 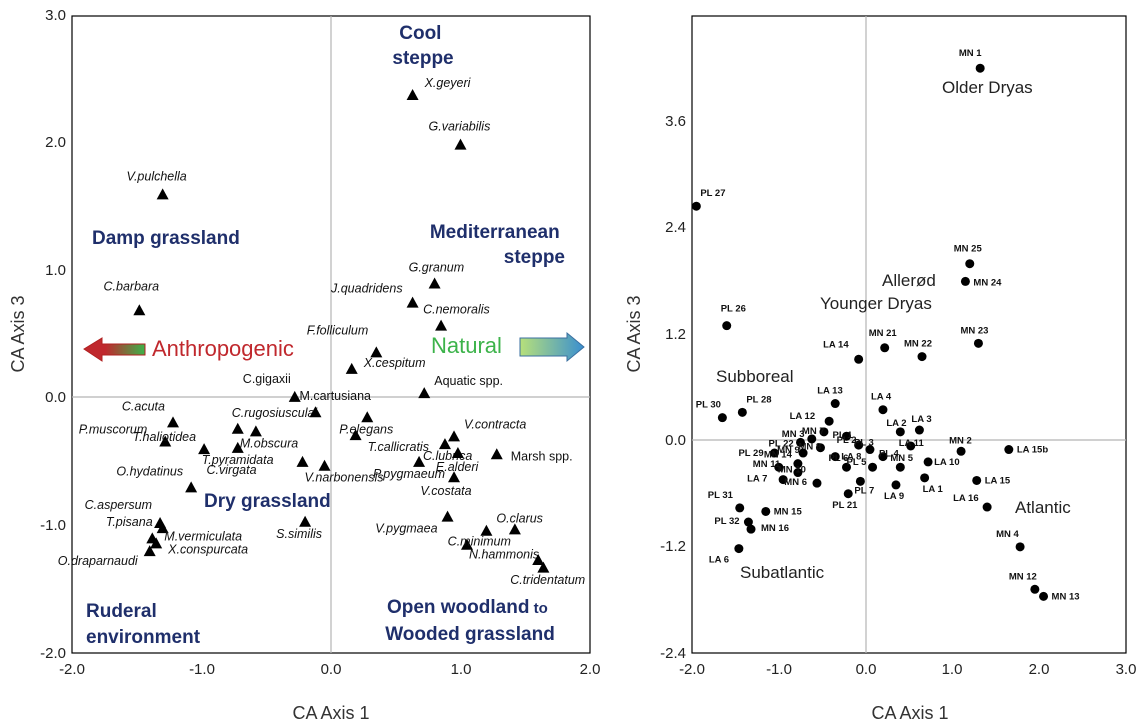 What do you see at coordinates (974, 330) in the screenshot?
I see `sample-label-mn-23: MN 23` at bounding box center [974, 330].